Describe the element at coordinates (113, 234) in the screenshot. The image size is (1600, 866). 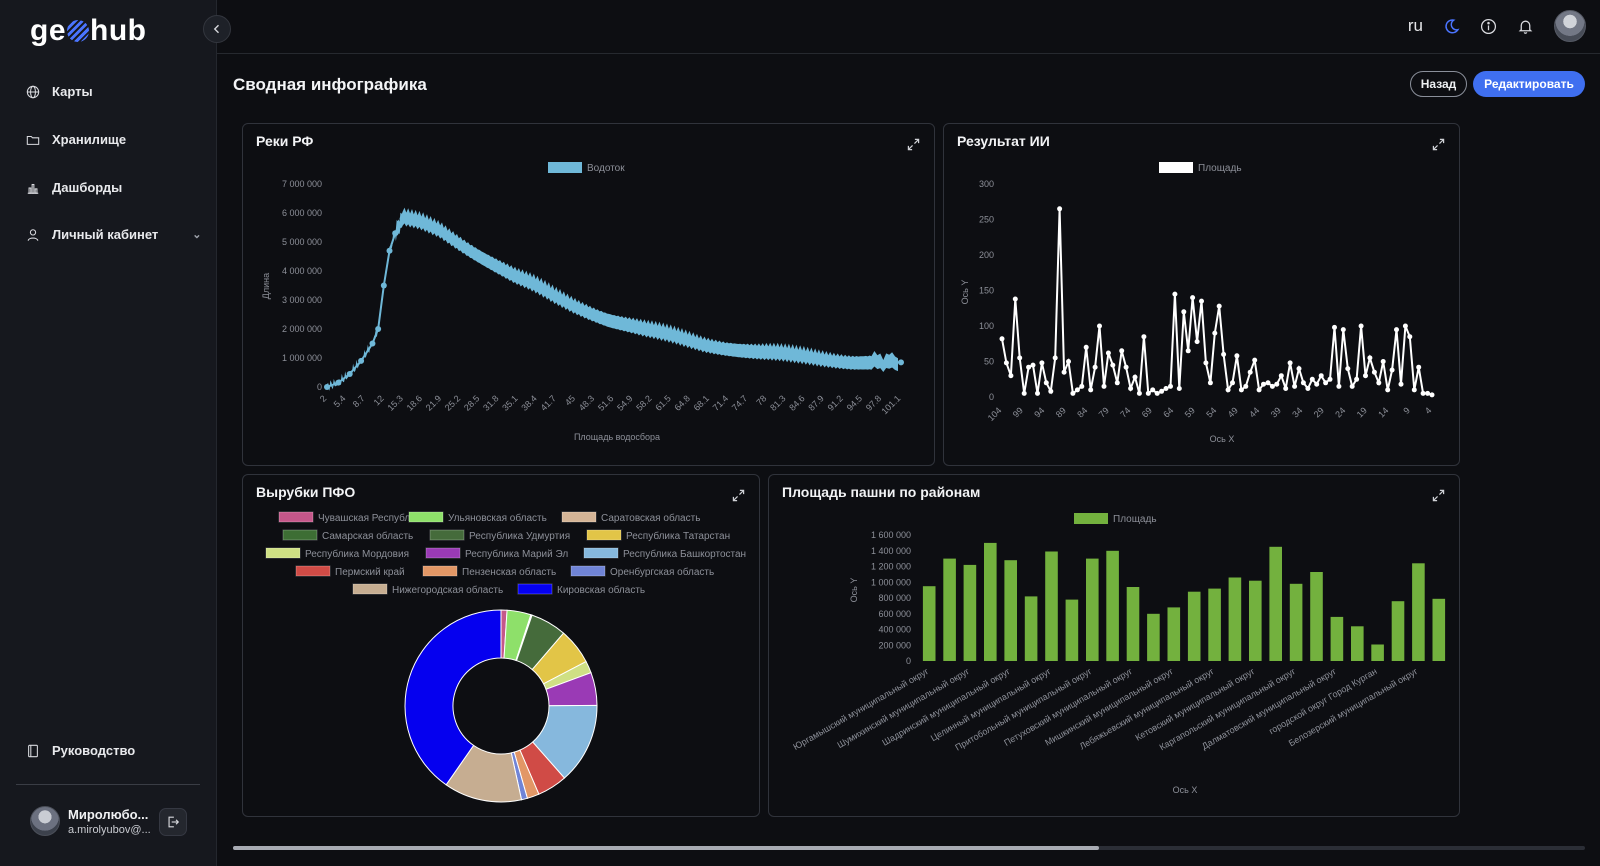
I see `sidebar-item-account: Личный кабинет ⌄` at that location.